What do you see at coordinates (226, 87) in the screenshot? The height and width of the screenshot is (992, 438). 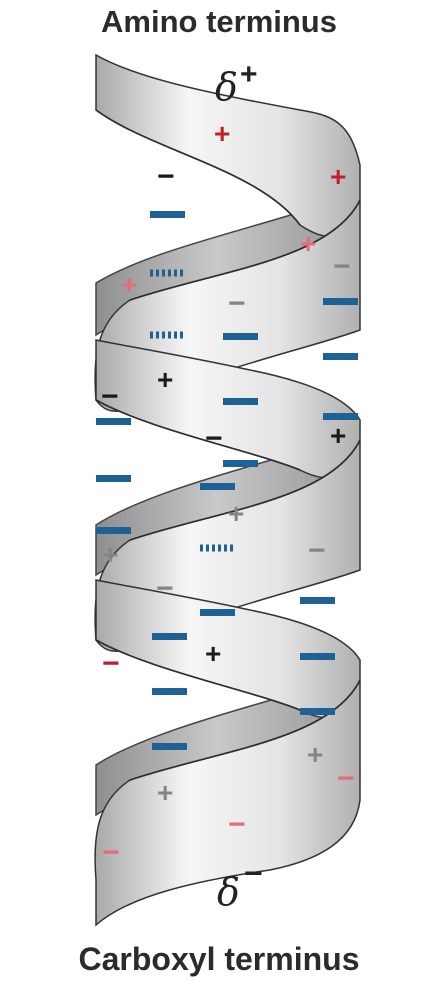 I see `delta-positive-symbol: δ` at bounding box center [226, 87].